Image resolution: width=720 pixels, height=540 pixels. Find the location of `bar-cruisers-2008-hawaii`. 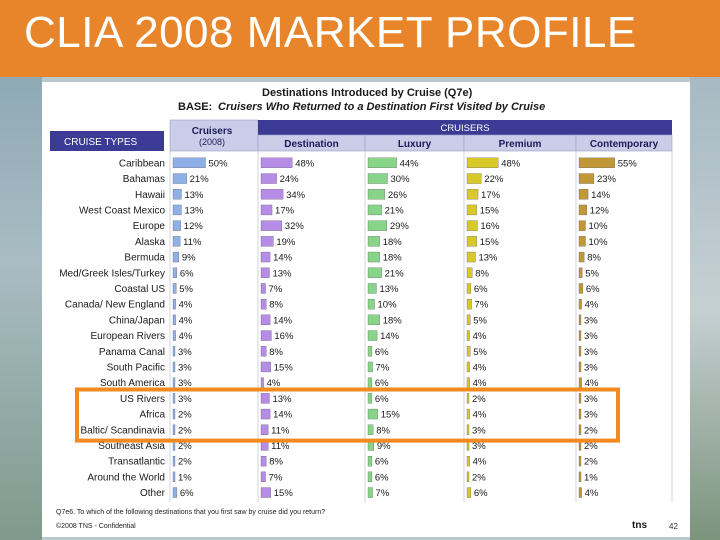

bar-cruisers-2008-hawaii is located at coordinates (177, 194).